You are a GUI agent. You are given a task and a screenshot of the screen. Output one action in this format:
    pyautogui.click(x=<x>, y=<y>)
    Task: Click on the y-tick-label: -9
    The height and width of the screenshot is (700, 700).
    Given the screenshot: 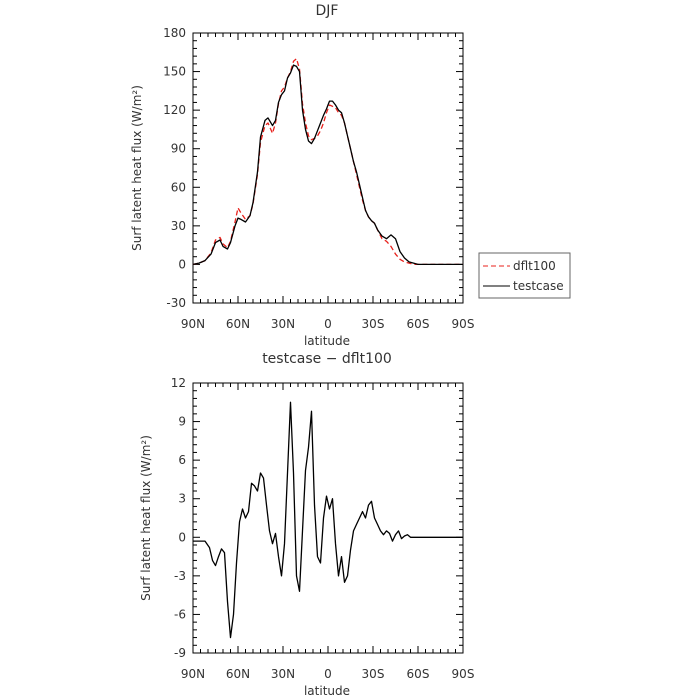 What is the action you would take?
    pyautogui.click(x=180, y=653)
    